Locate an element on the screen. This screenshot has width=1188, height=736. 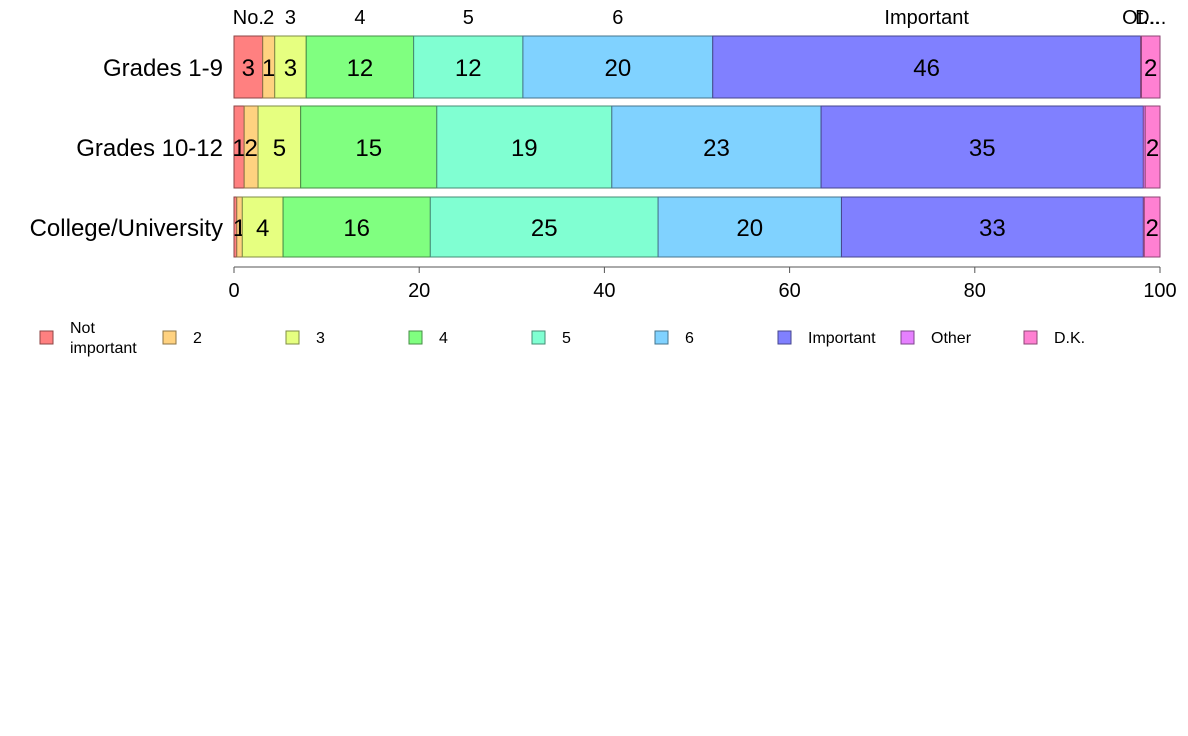
x-tick-label: 80 is located at coordinates (975, 291).